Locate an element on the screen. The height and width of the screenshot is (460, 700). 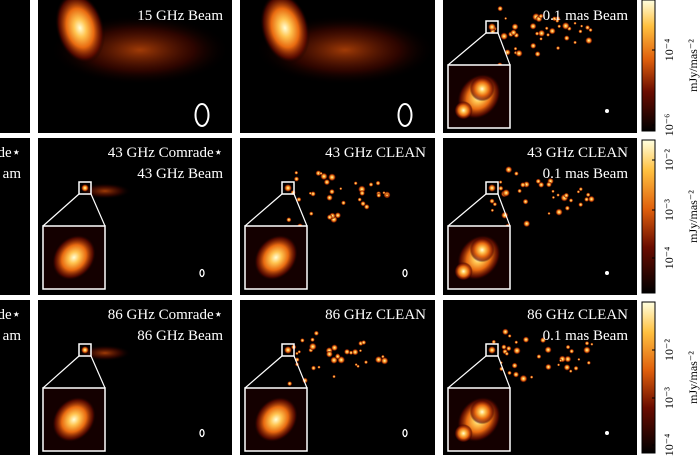
panel-label: 43 GHz CLEAN is located at coordinates (577, 153).